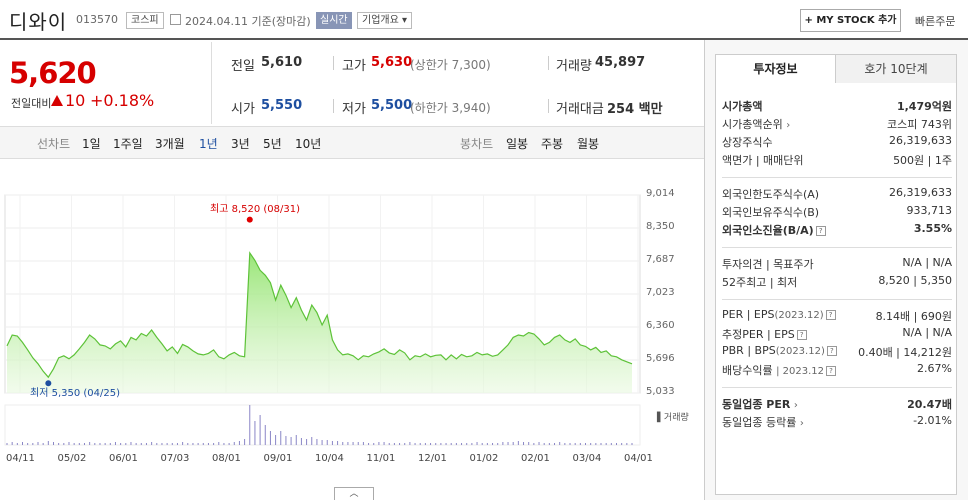 The image size is (968, 500). Describe the element at coordinates (477, 144) in the screenshot. I see `candle-chart-label: 봉차트` at that location.